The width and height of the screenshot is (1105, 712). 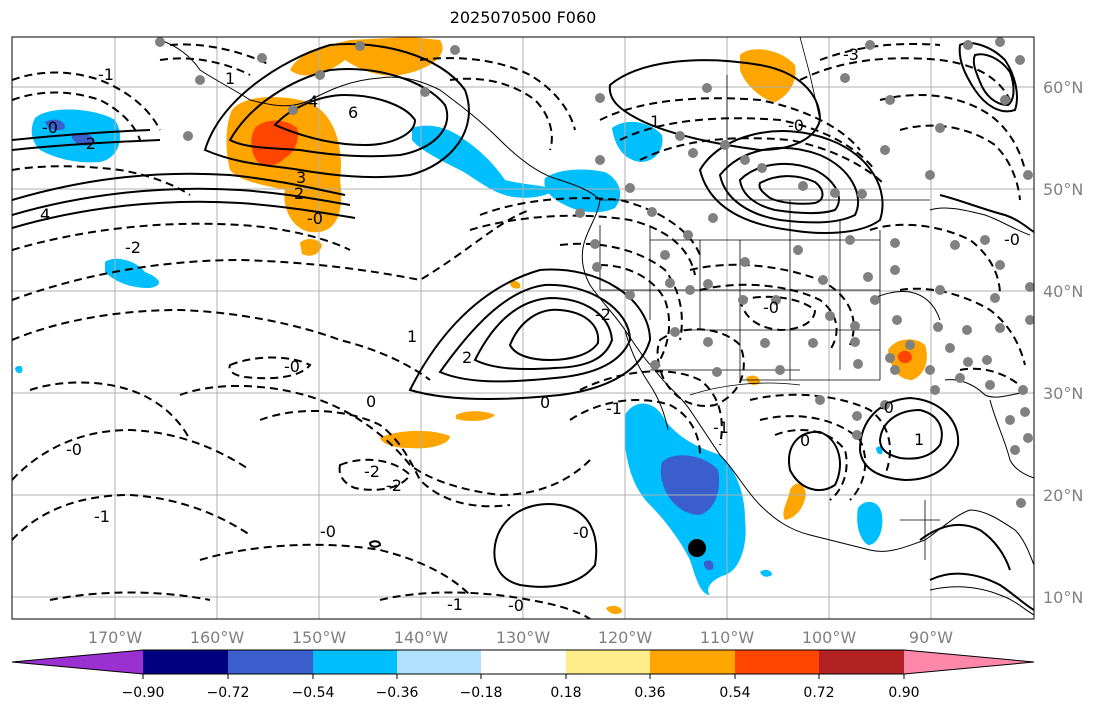 I want to click on lon-tick-label: 90°W, so click(x=931, y=637).